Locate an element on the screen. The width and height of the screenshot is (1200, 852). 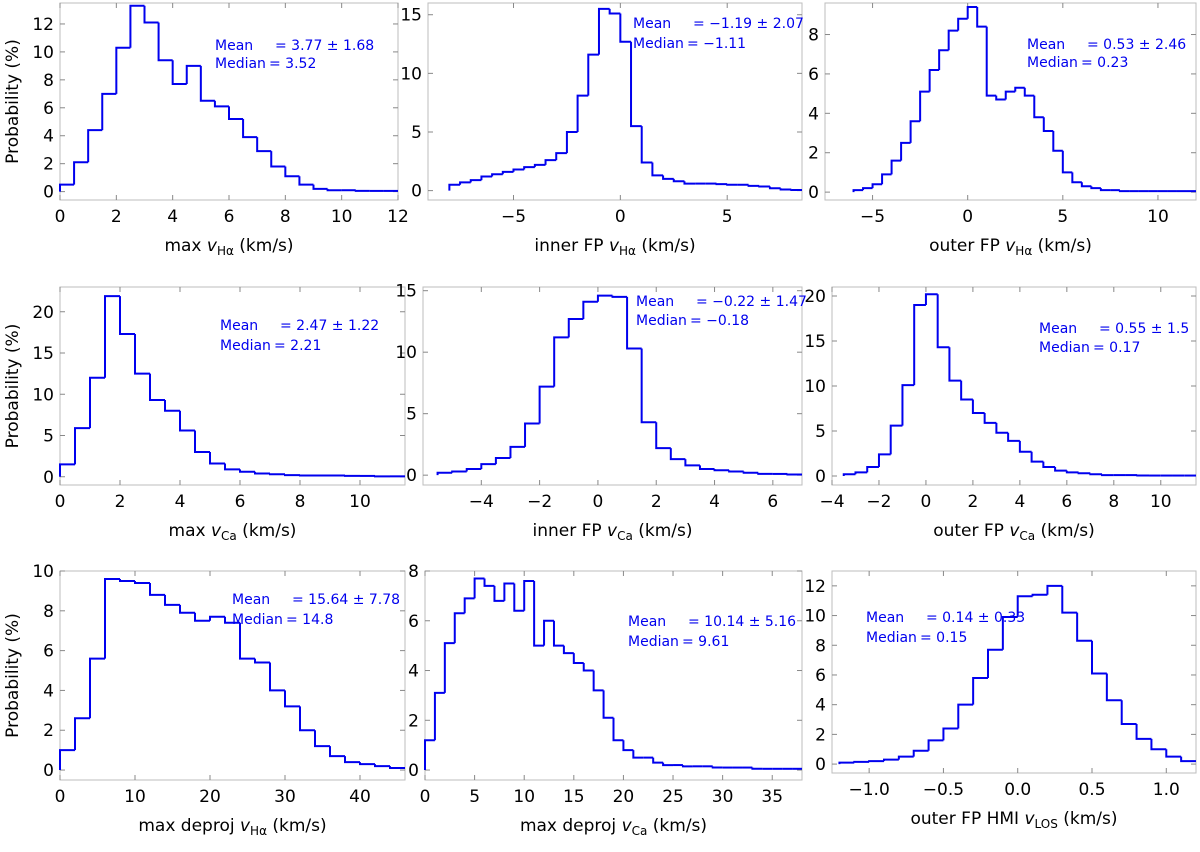
y-tick-label: 4 is located at coordinates (48, 691).